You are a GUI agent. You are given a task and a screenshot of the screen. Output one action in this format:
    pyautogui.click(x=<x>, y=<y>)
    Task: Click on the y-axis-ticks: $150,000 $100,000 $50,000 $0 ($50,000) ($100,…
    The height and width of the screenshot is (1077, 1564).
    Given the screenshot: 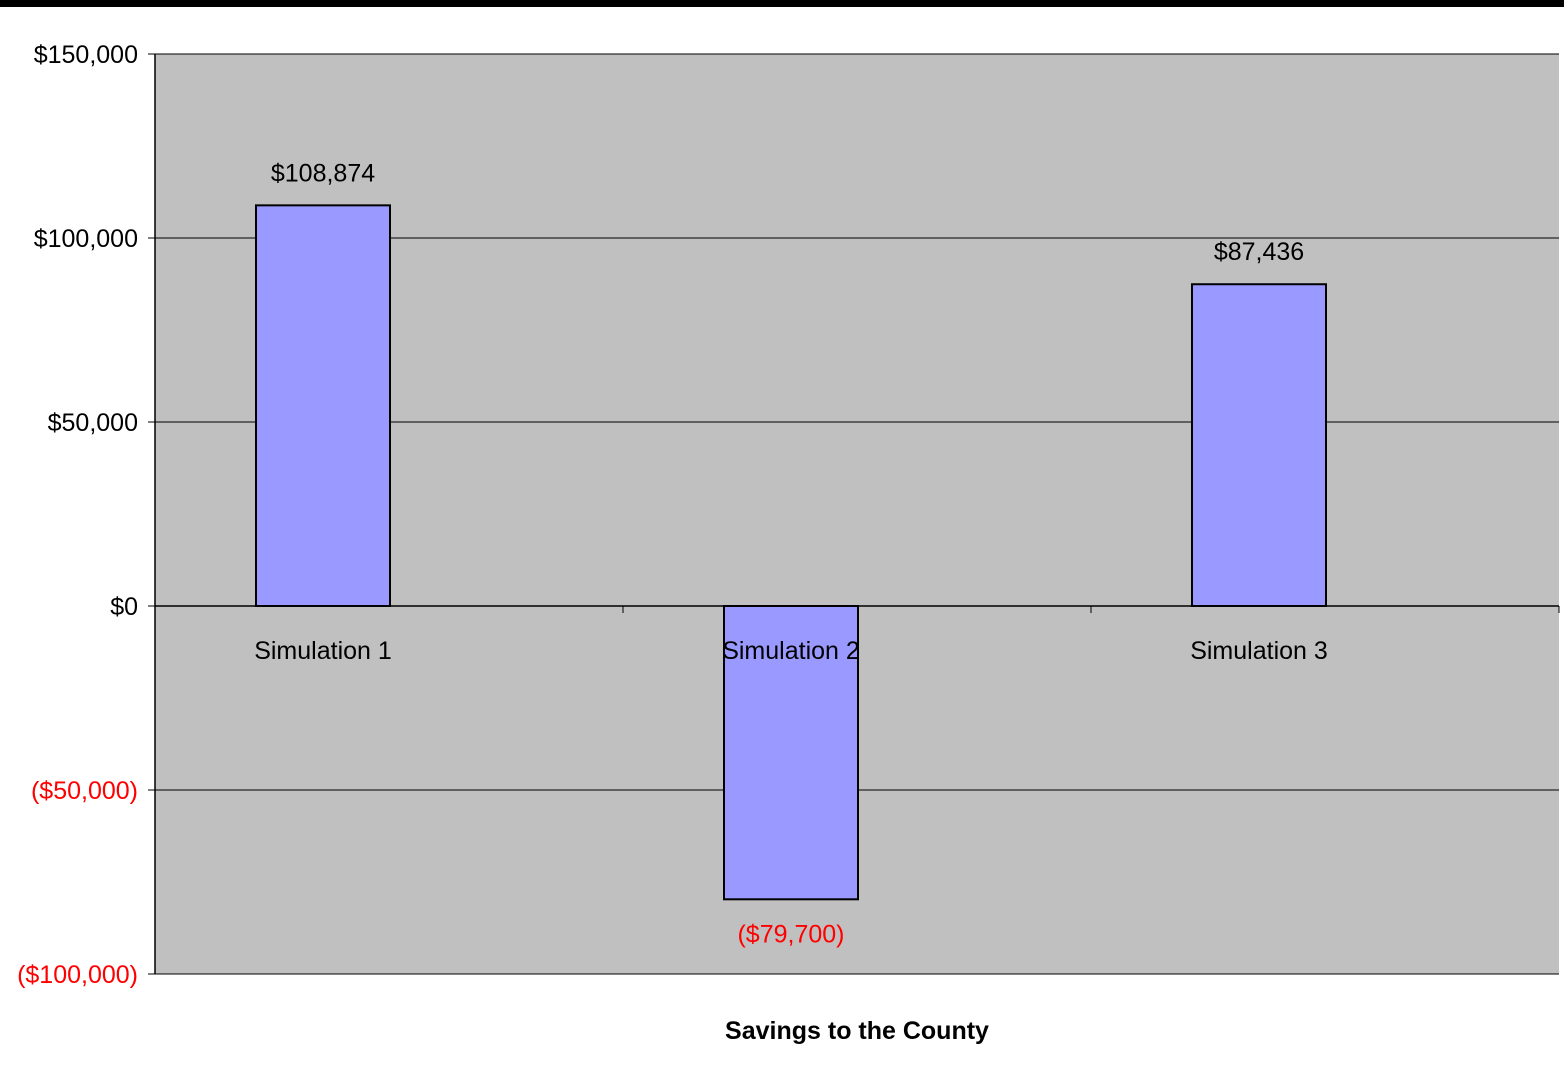 What is the action you would take?
    pyautogui.click(x=86, y=515)
    